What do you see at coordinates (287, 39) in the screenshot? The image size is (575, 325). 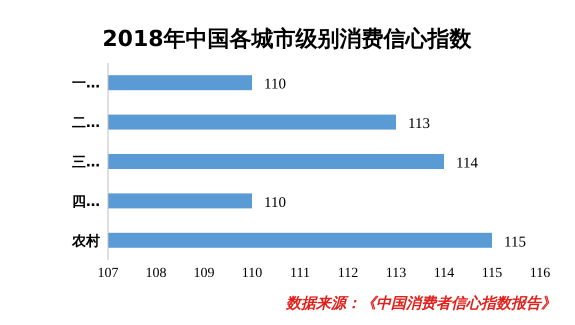 I see `chart-title: 2018年中国各城市级别消费信心指数` at bounding box center [287, 39].